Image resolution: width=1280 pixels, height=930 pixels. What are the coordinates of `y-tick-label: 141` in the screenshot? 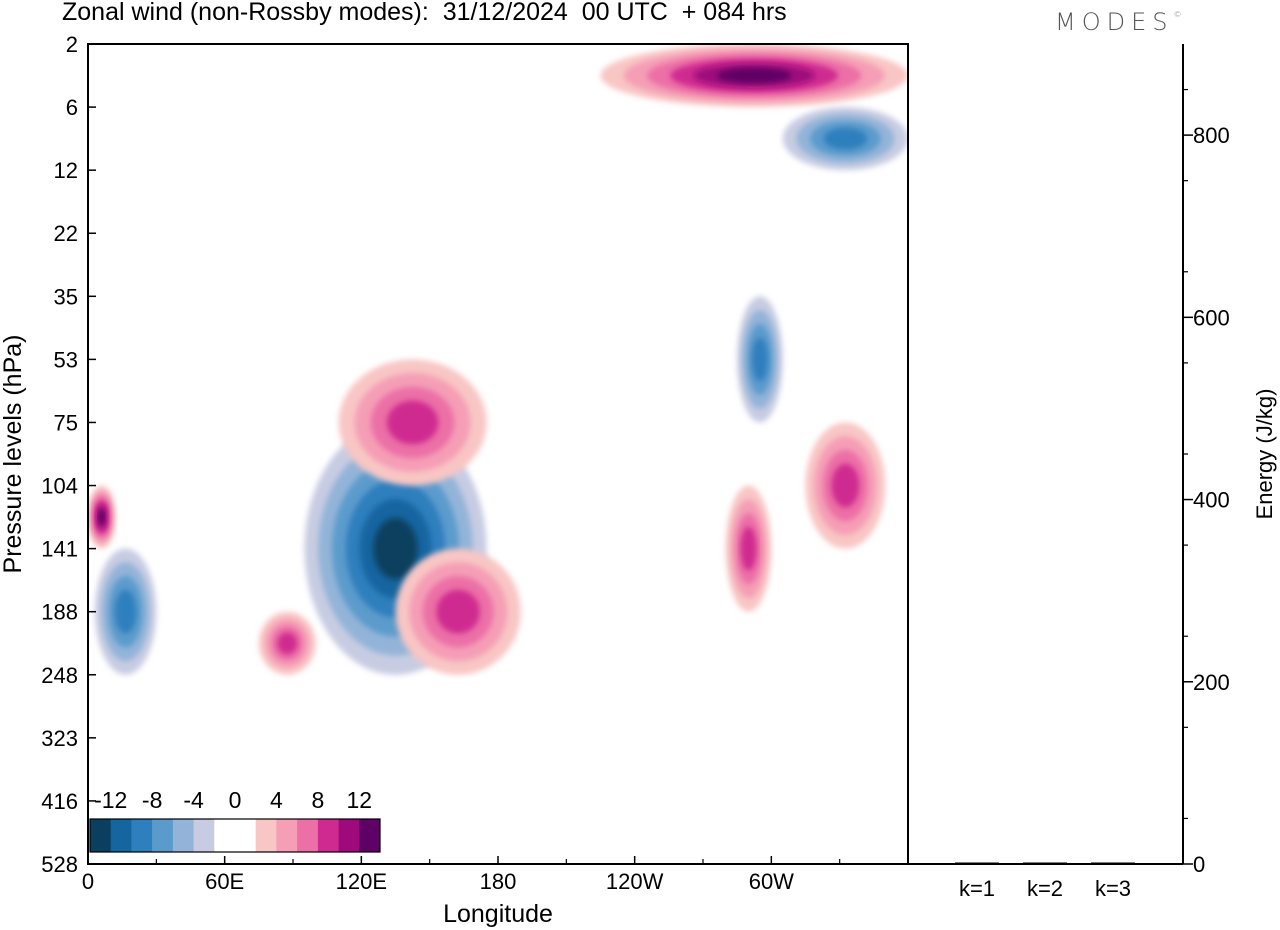 It's located at (59, 549).